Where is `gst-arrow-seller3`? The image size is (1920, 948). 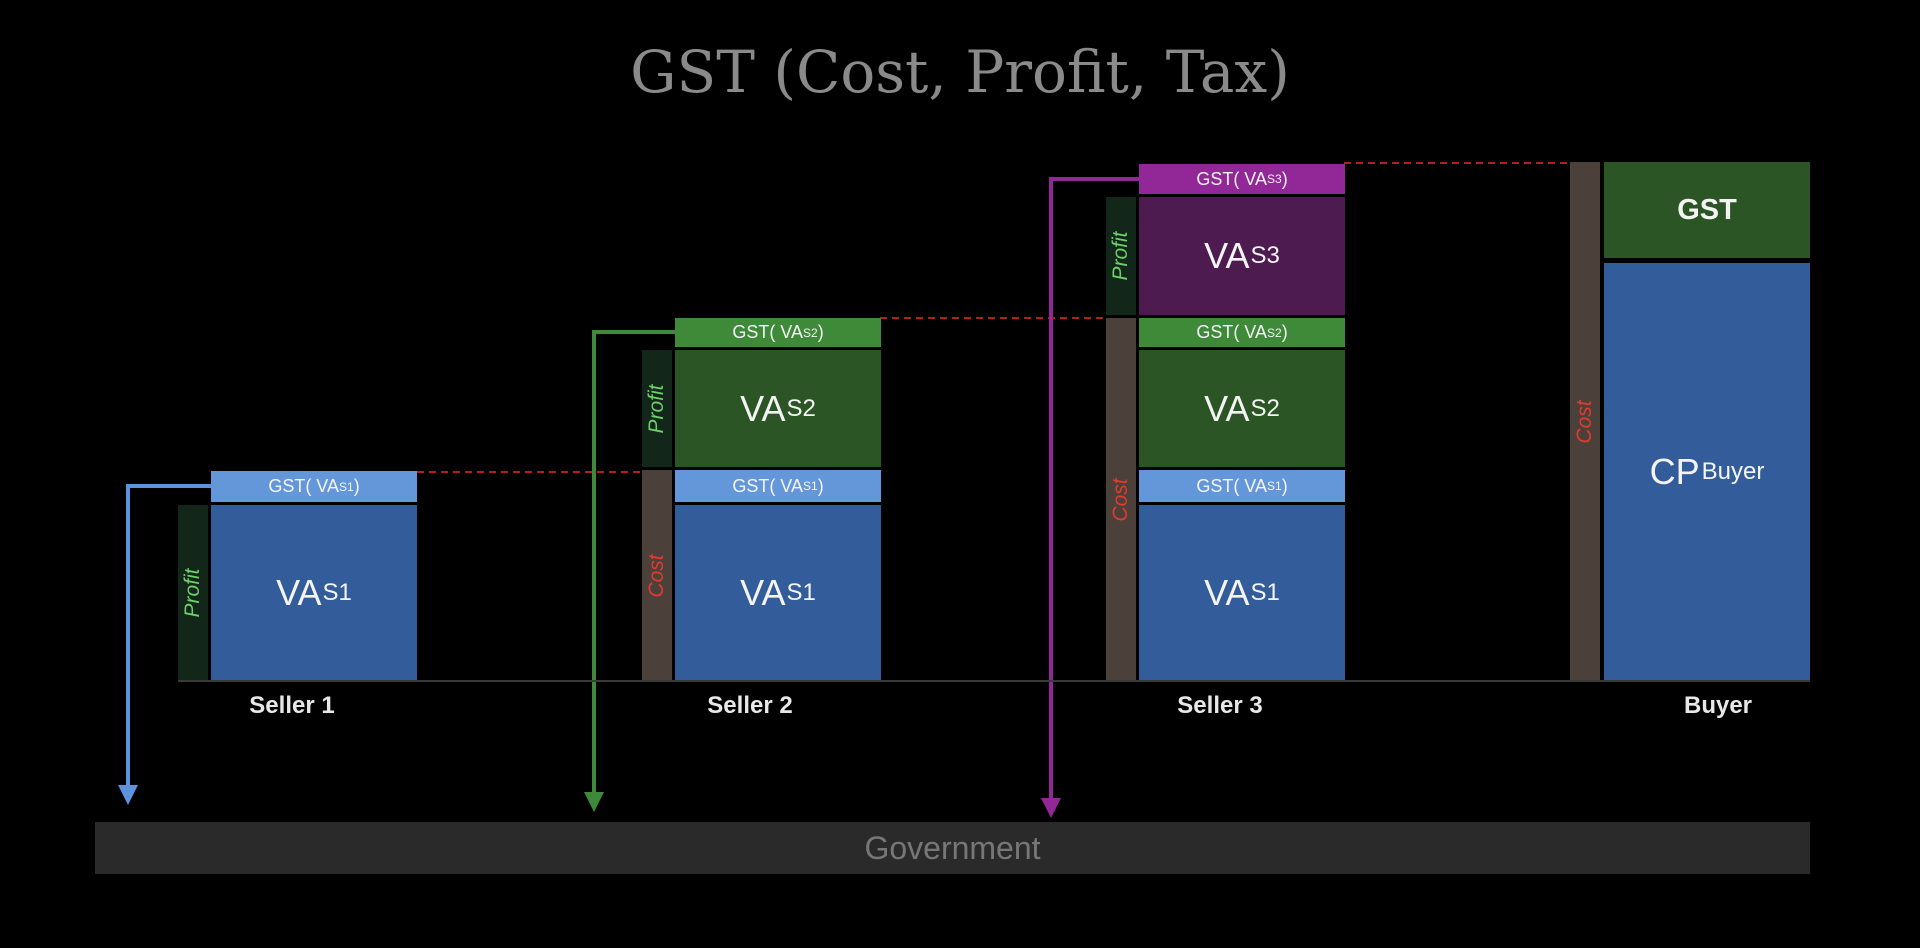 gst-arrow-seller3 is located at coordinates (1090, 497).